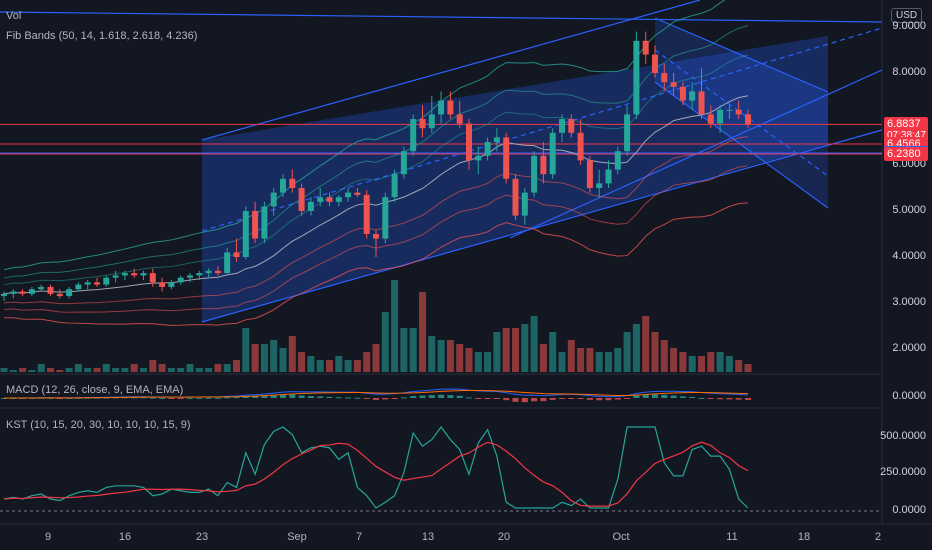 This screenshot has height=550, width=932. Describe the element at coordinates (48, 537) in the screenshot. I see `time-axis-label: 9` at that location.